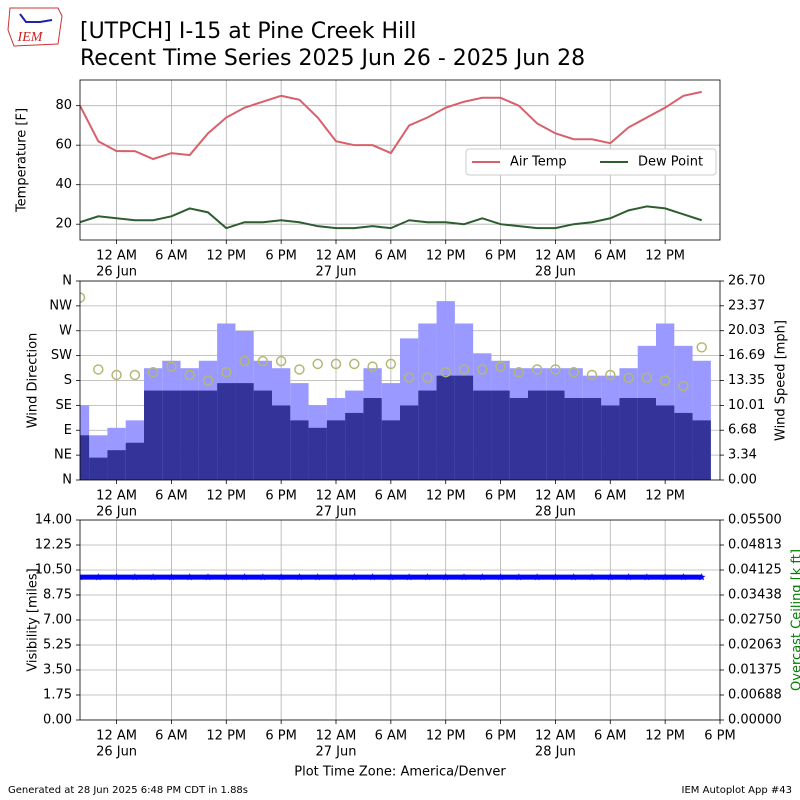  What do you see at coordinates (33, 381) in the screenshot?
I see `y-axis-label: Wind Direction` at bounding box center [33, 381].